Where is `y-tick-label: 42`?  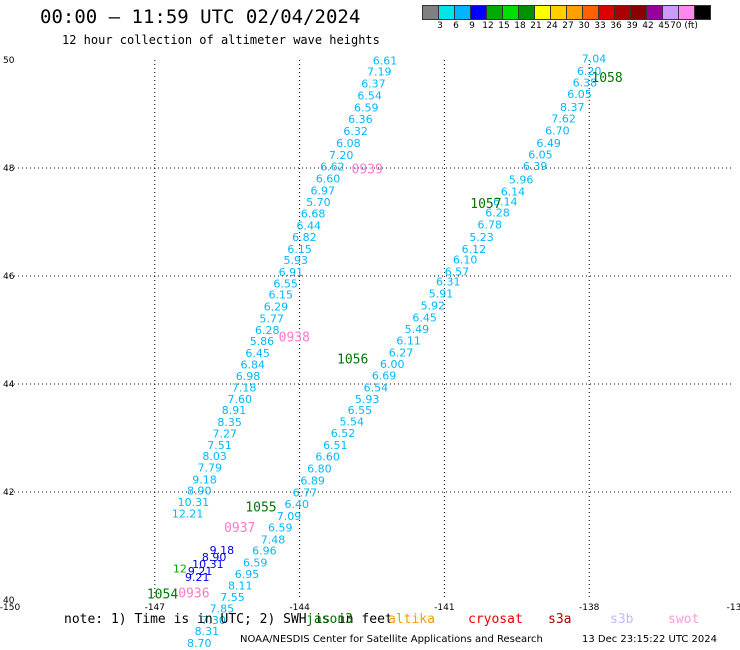 y-tick-label: 42 is located at coordinates (8, 493).